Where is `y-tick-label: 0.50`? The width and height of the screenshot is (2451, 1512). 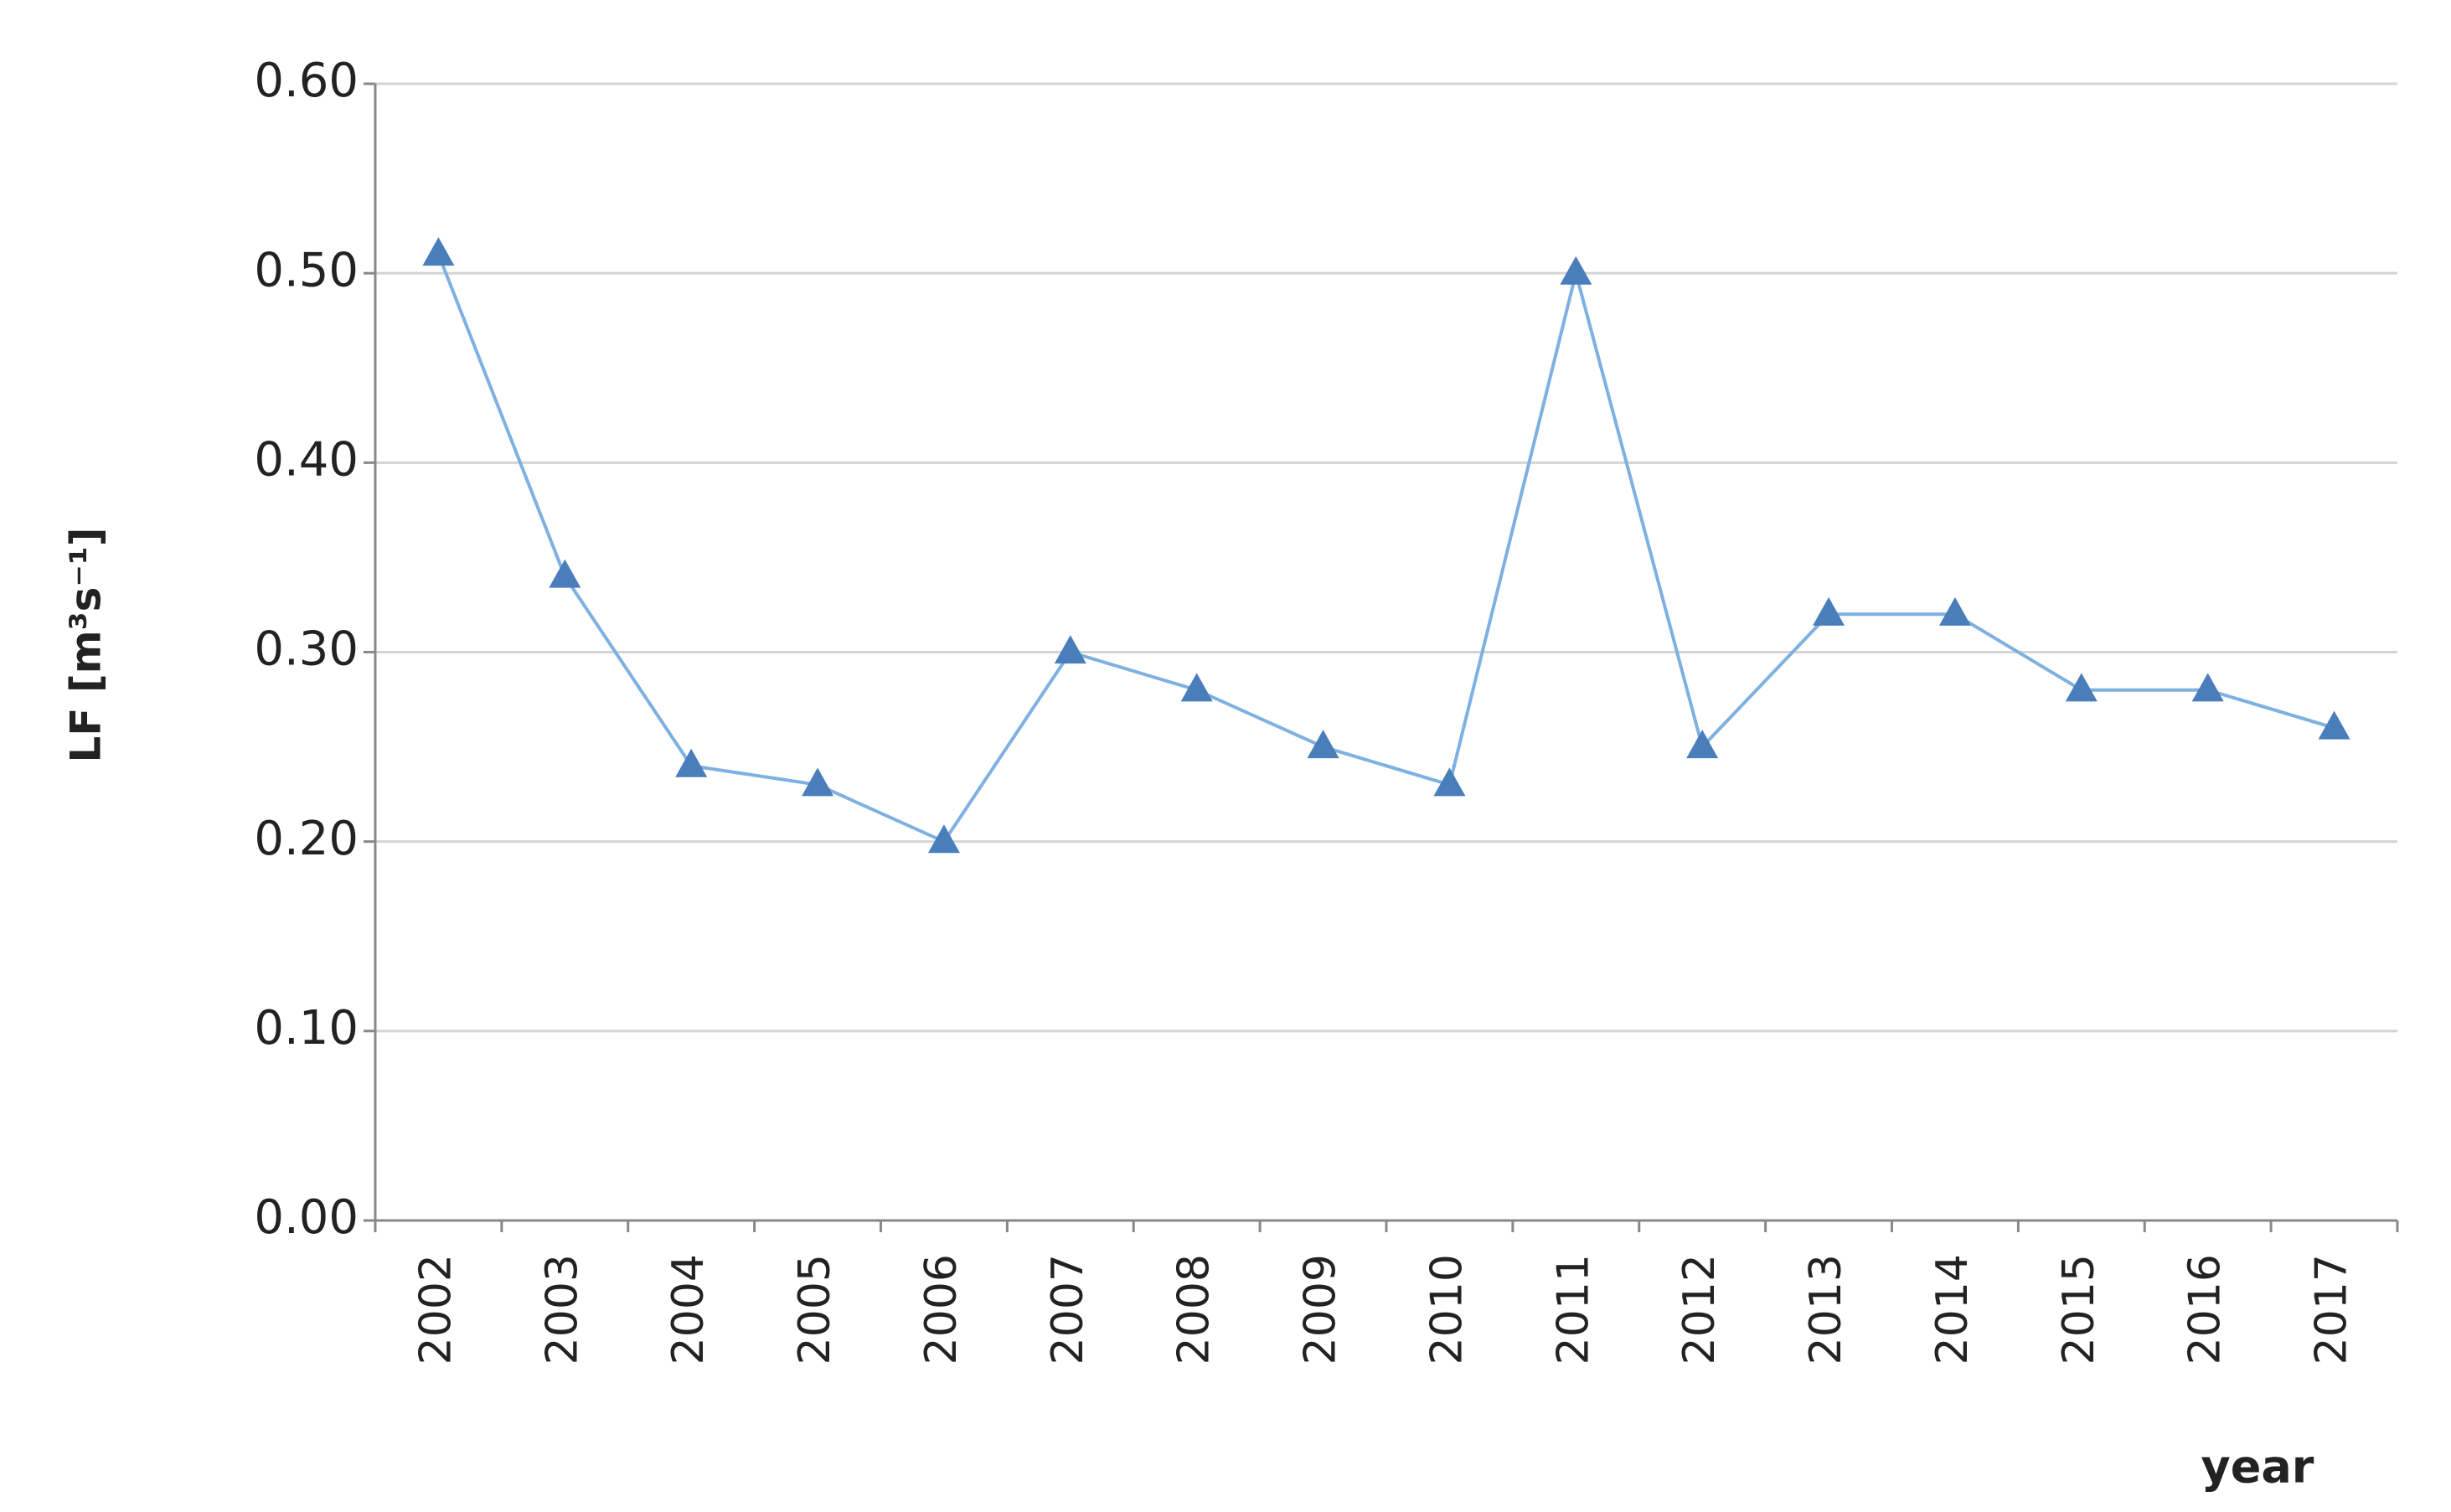 y-tick-label: 0.50 is located at coordinates (306, 270).